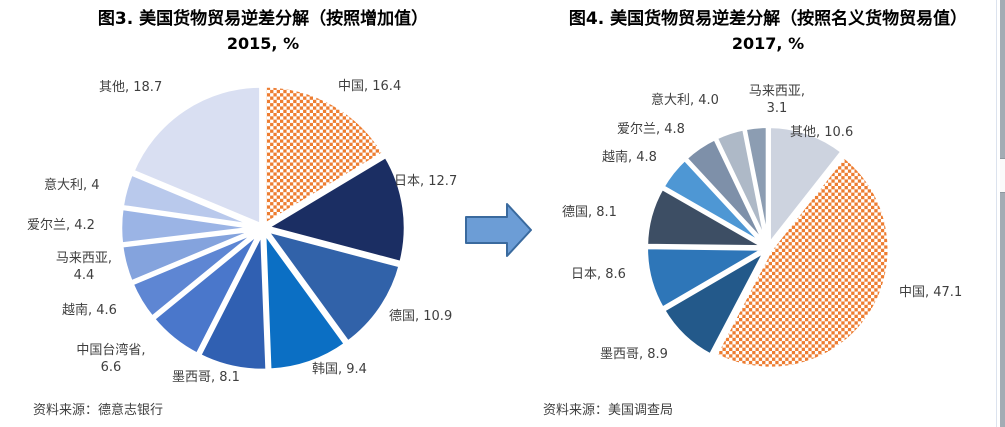 The image size is (1005, 427). Describe the element at coordinates (111, 359) in the screenshot. I see `slice-label: 中国台湾省, 6.6` at that location.